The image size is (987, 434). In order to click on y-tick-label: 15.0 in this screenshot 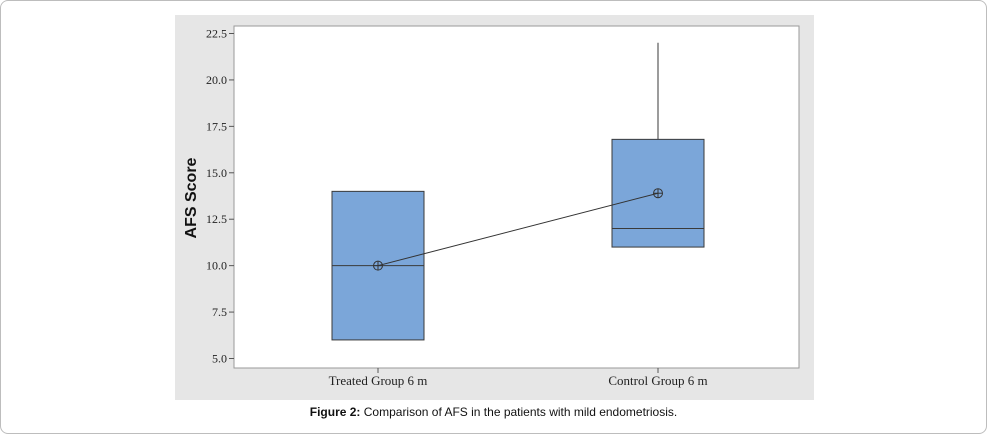, I will do `click(216, 173)`.